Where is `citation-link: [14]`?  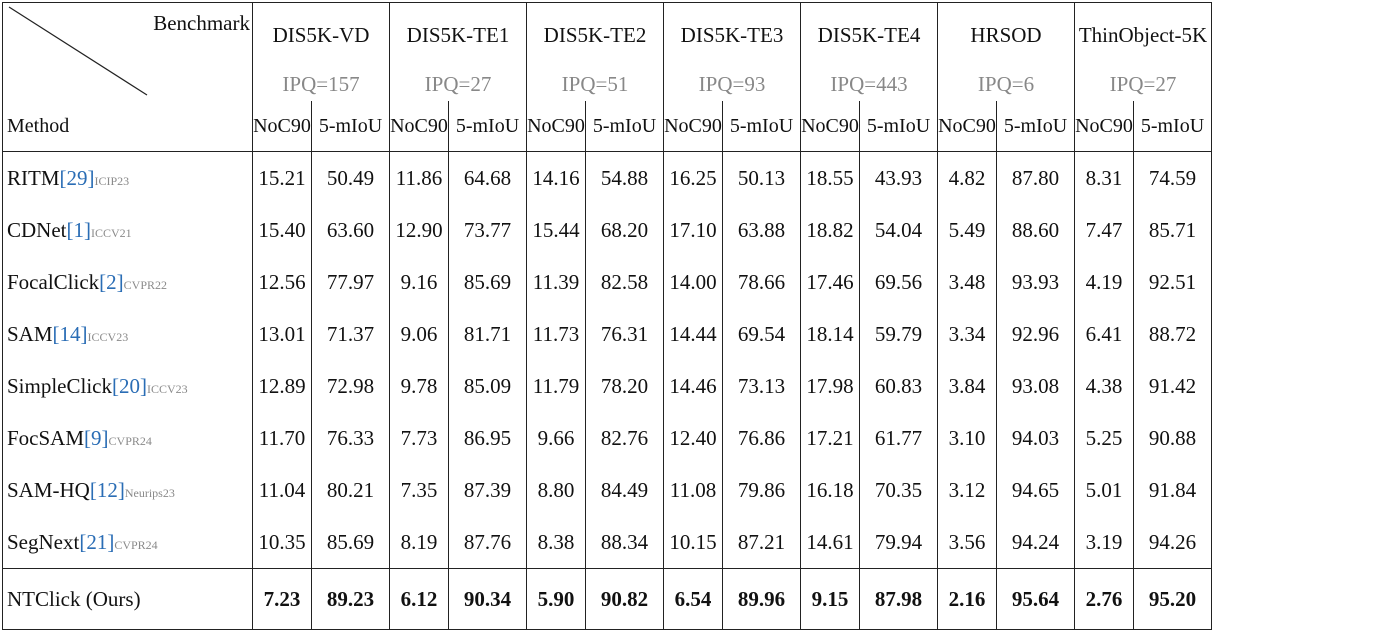
citation-link: [14] is located at coordinates (70, 333).